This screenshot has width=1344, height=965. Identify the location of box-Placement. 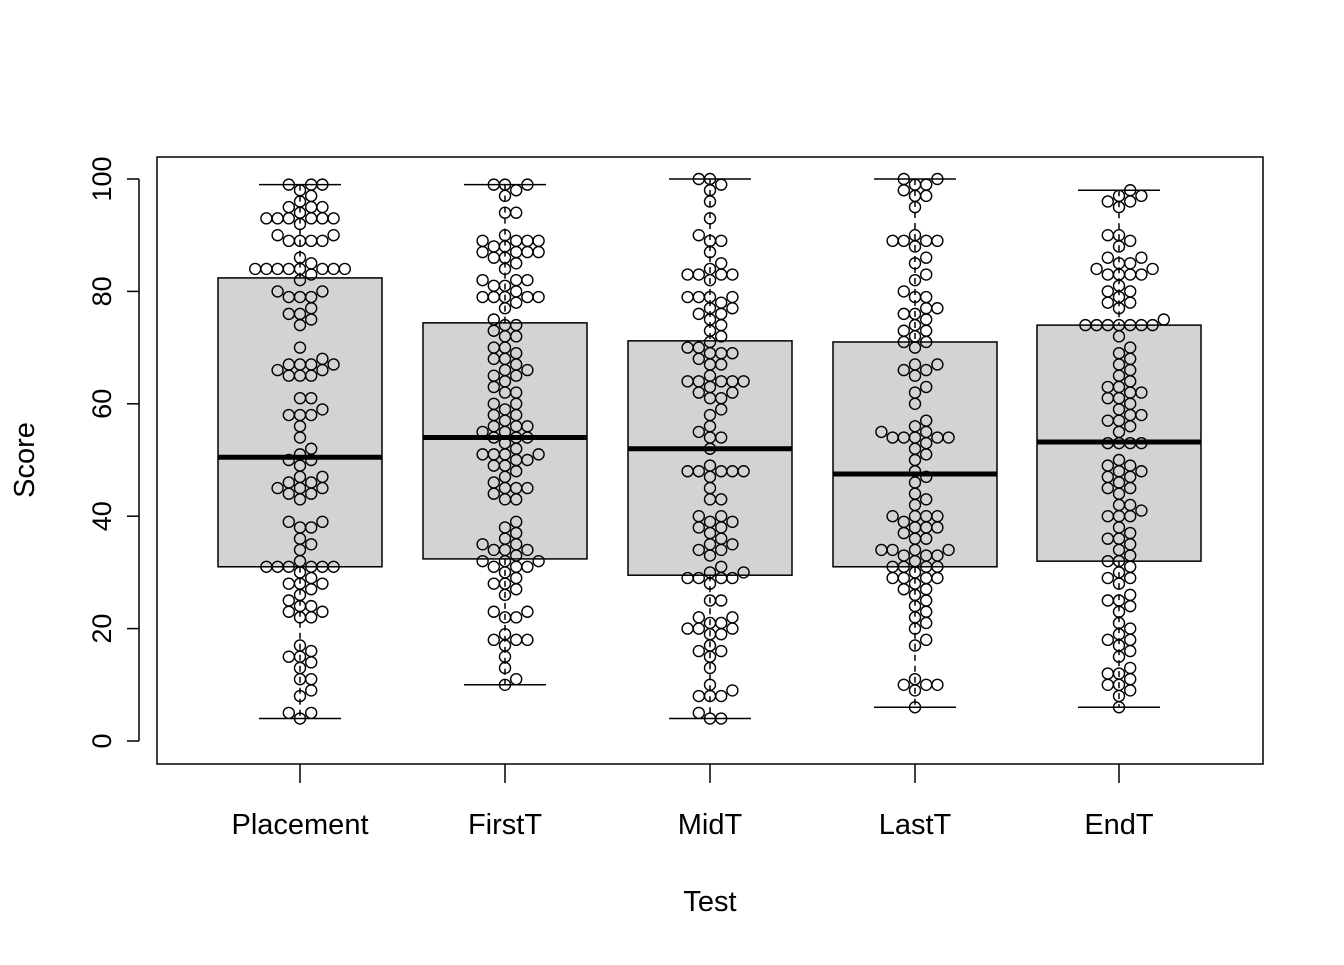
(300, 451).